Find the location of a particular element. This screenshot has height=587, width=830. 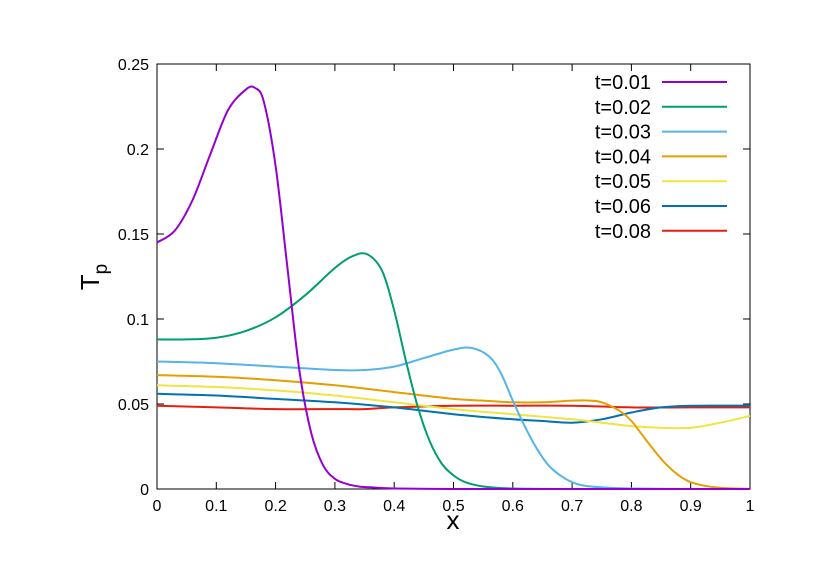

legend-label-4: t=0.04 is located at coordinates (623, 157).